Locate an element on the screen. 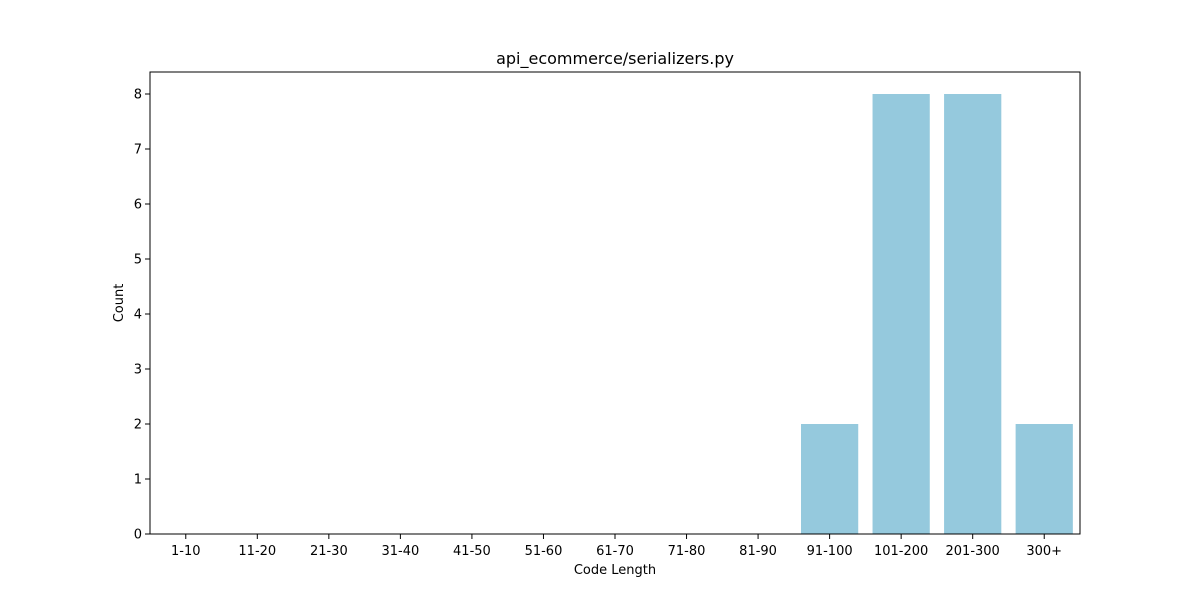 This screenshot has height=600, width=1200. x-tick-label: 1-10 is located at coordinates (186, 551).